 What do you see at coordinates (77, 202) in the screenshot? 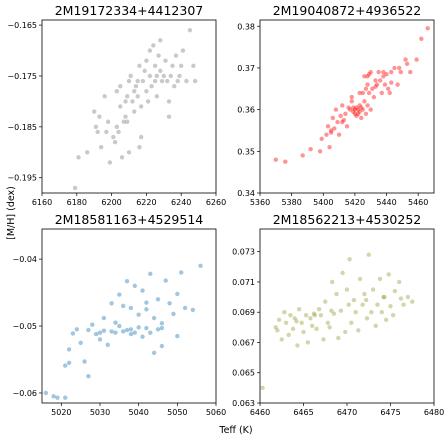
I see `x-tick-label: 6180` at bounding box center [77, 202].